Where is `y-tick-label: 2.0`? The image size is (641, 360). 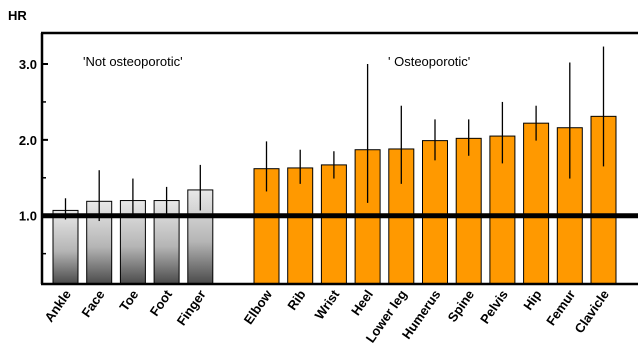
y-tick-label: 2.0 is located at coordinates (28, 140).